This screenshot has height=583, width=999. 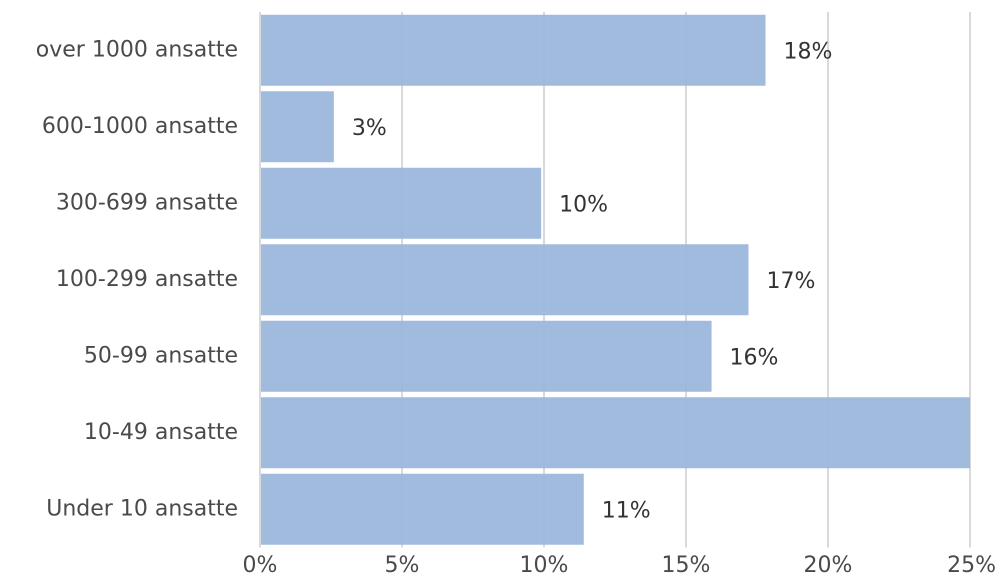 What do you see at coordinates (619, 565) in the screenshot?
I see `x-tick-labels: 0% 5% 10% 15% 20% 25%` at bounding box center [619, 565].